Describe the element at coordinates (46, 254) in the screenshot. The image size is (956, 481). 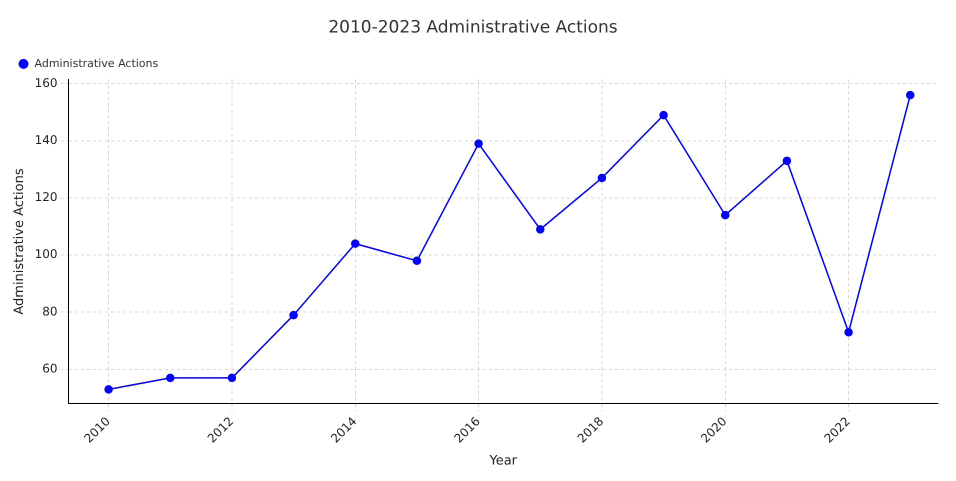
I see `y-tick-label: 100` at that location.